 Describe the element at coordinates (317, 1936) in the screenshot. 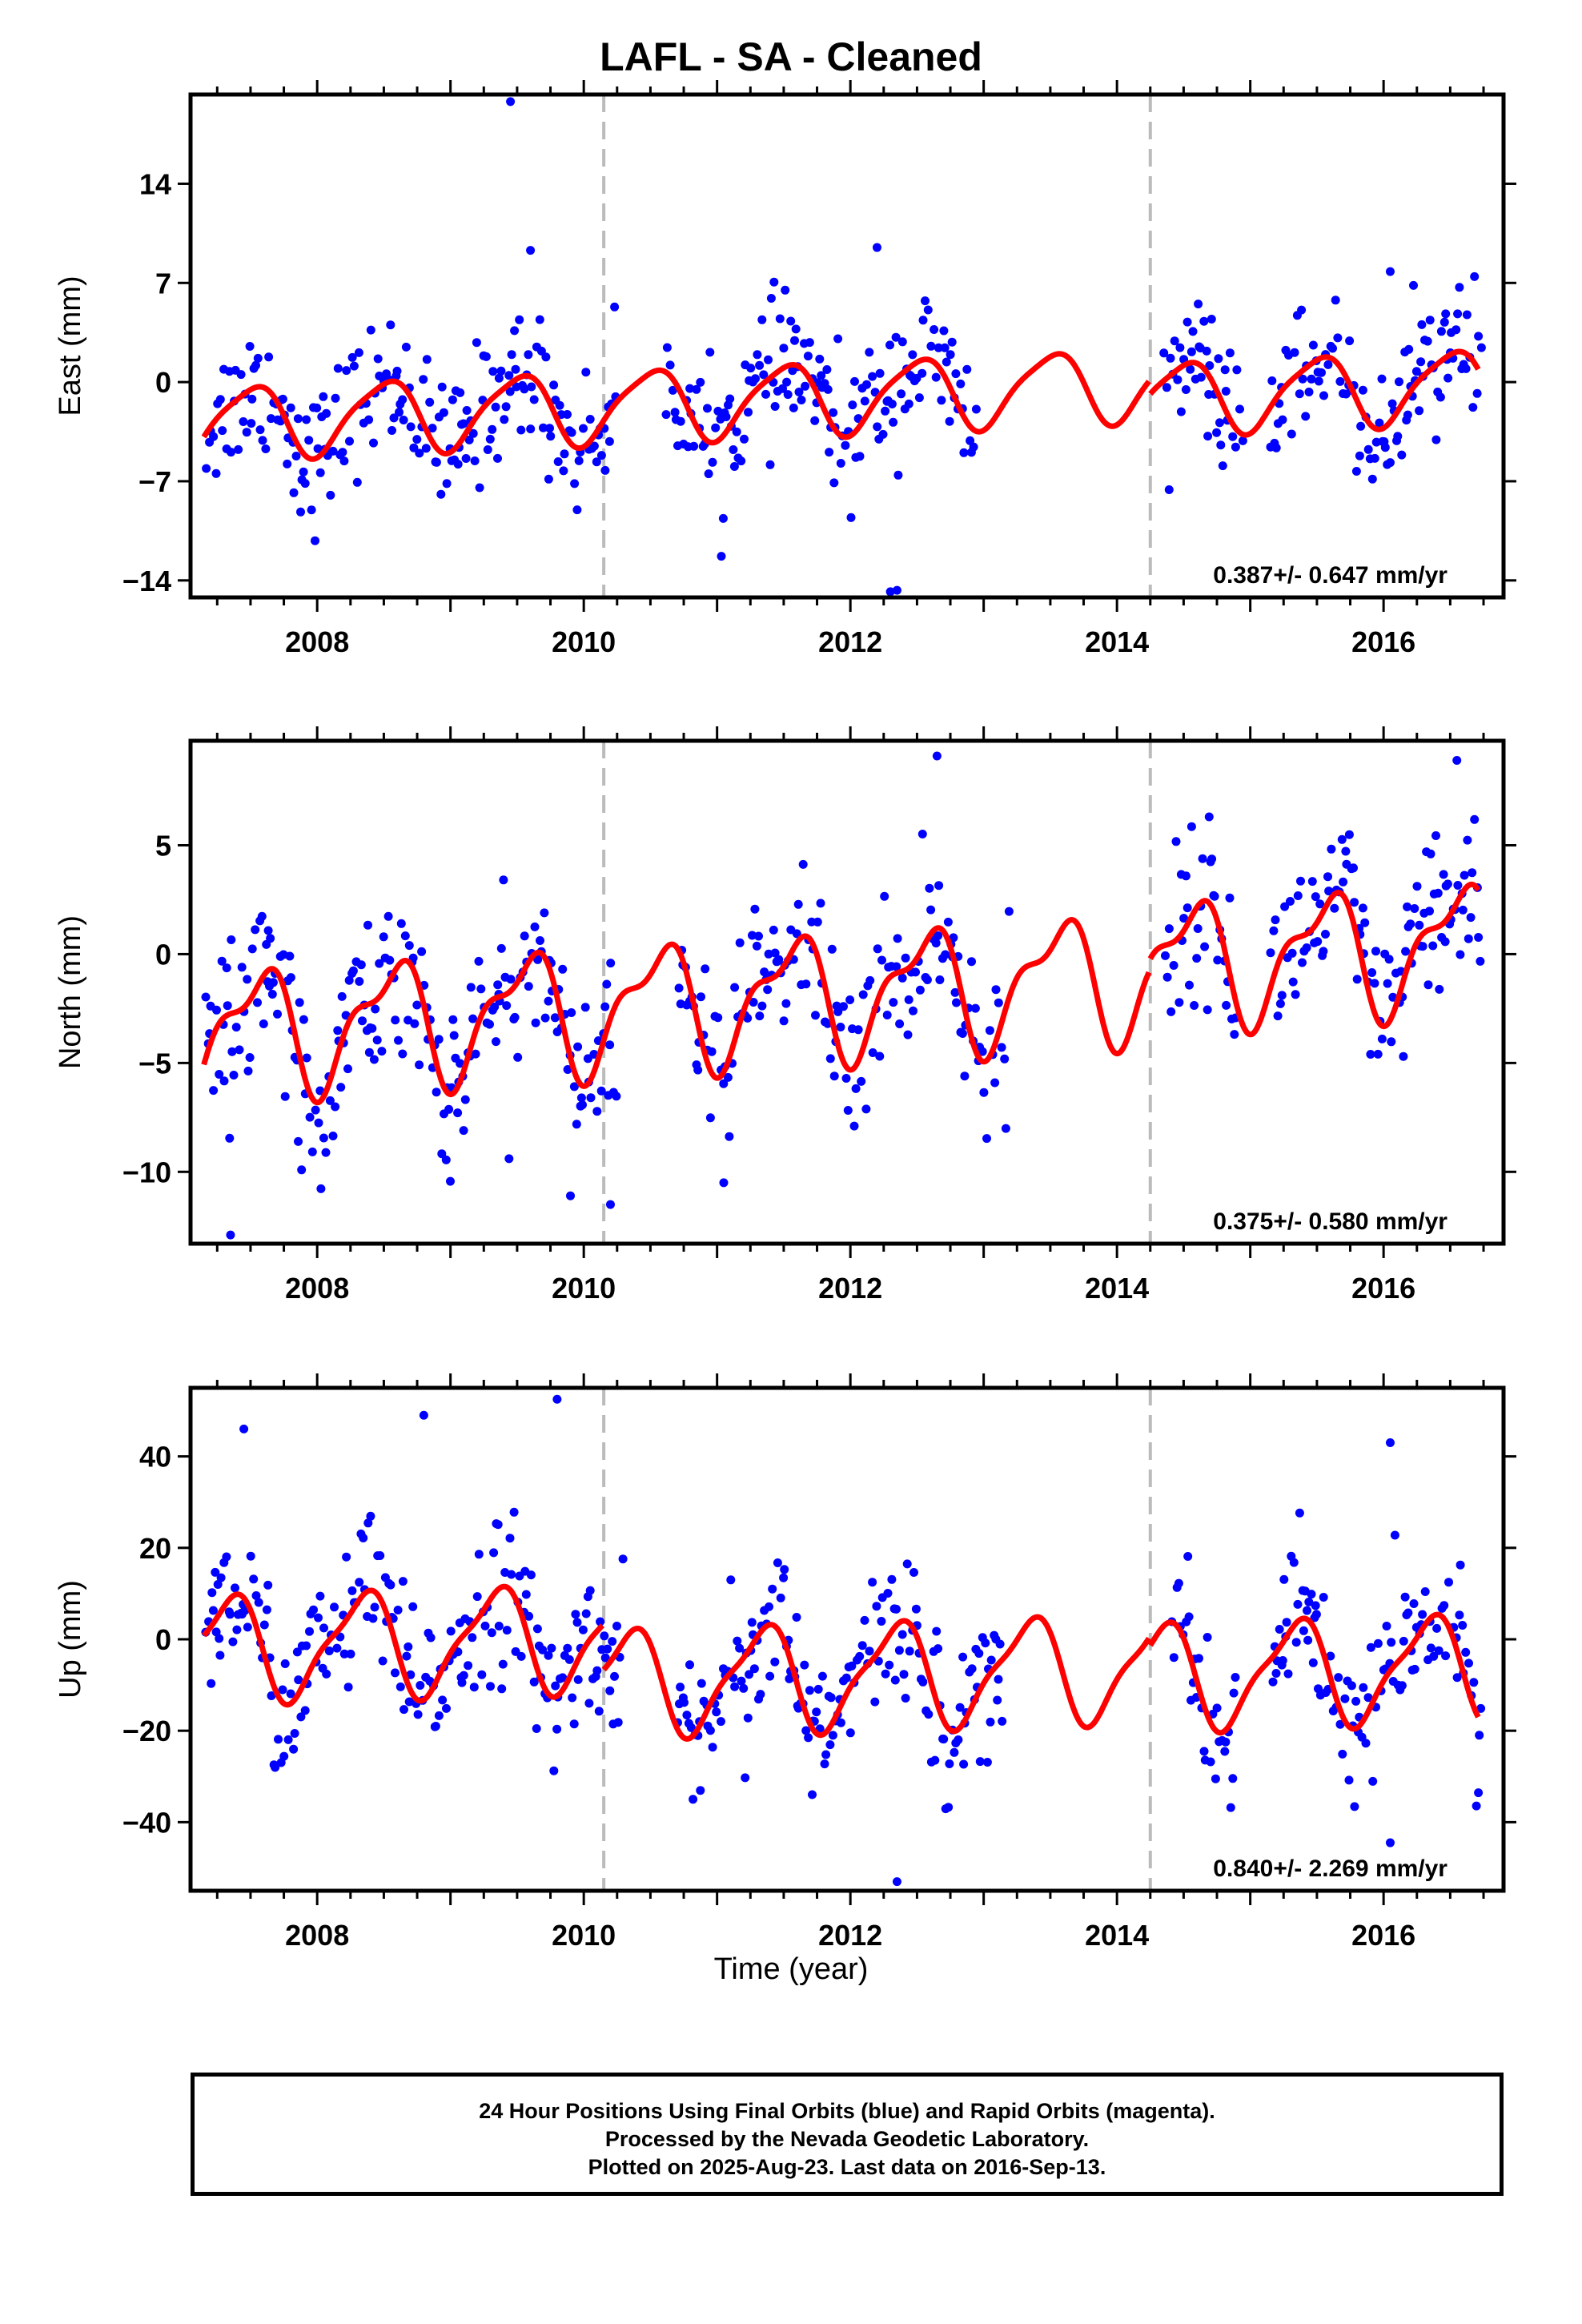

I see `up-x-tick-label: 2008` at that location.